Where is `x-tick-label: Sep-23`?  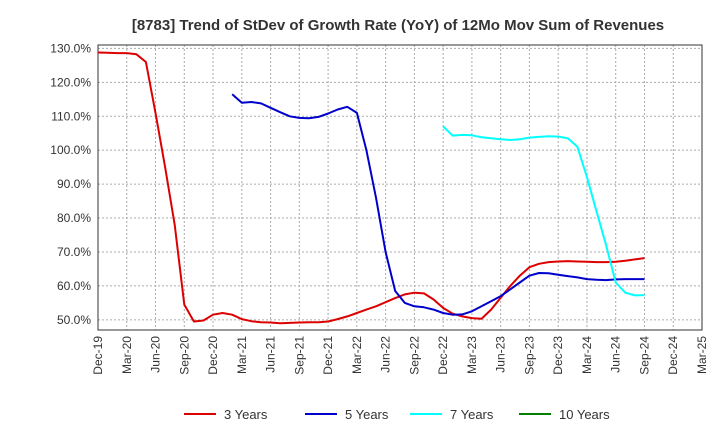
x-tick-label: Sep-23 is located at coordinates (529, 355).